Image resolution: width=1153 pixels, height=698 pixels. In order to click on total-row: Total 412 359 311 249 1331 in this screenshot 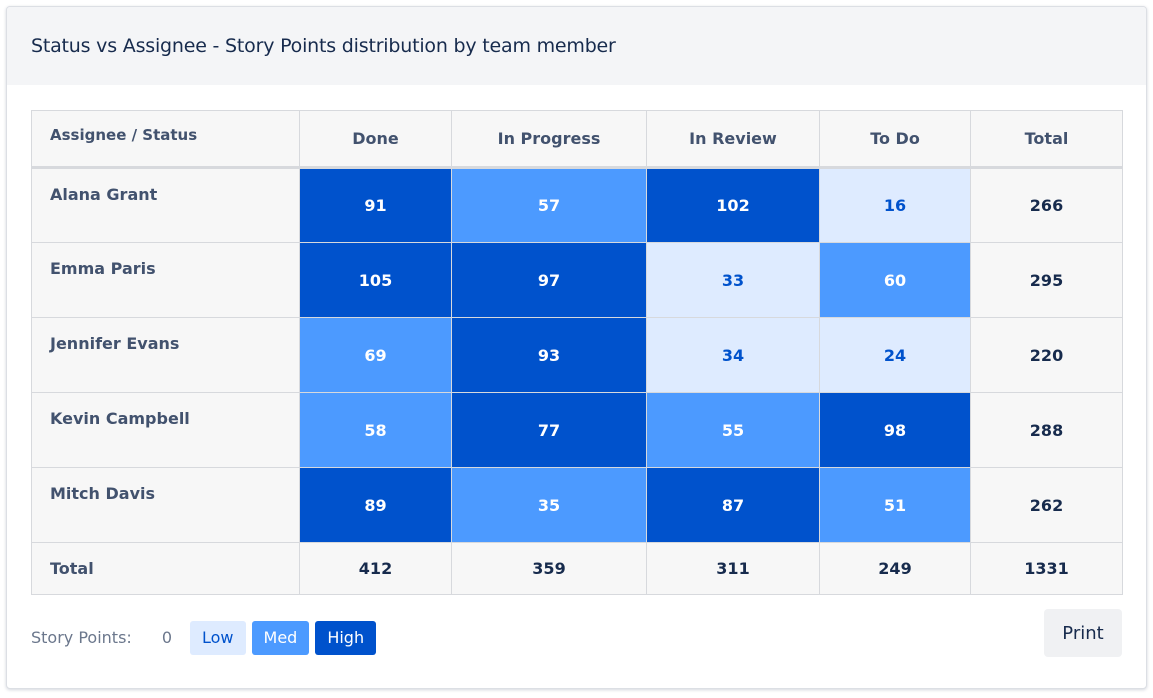, I will do `click(577, 568)`.